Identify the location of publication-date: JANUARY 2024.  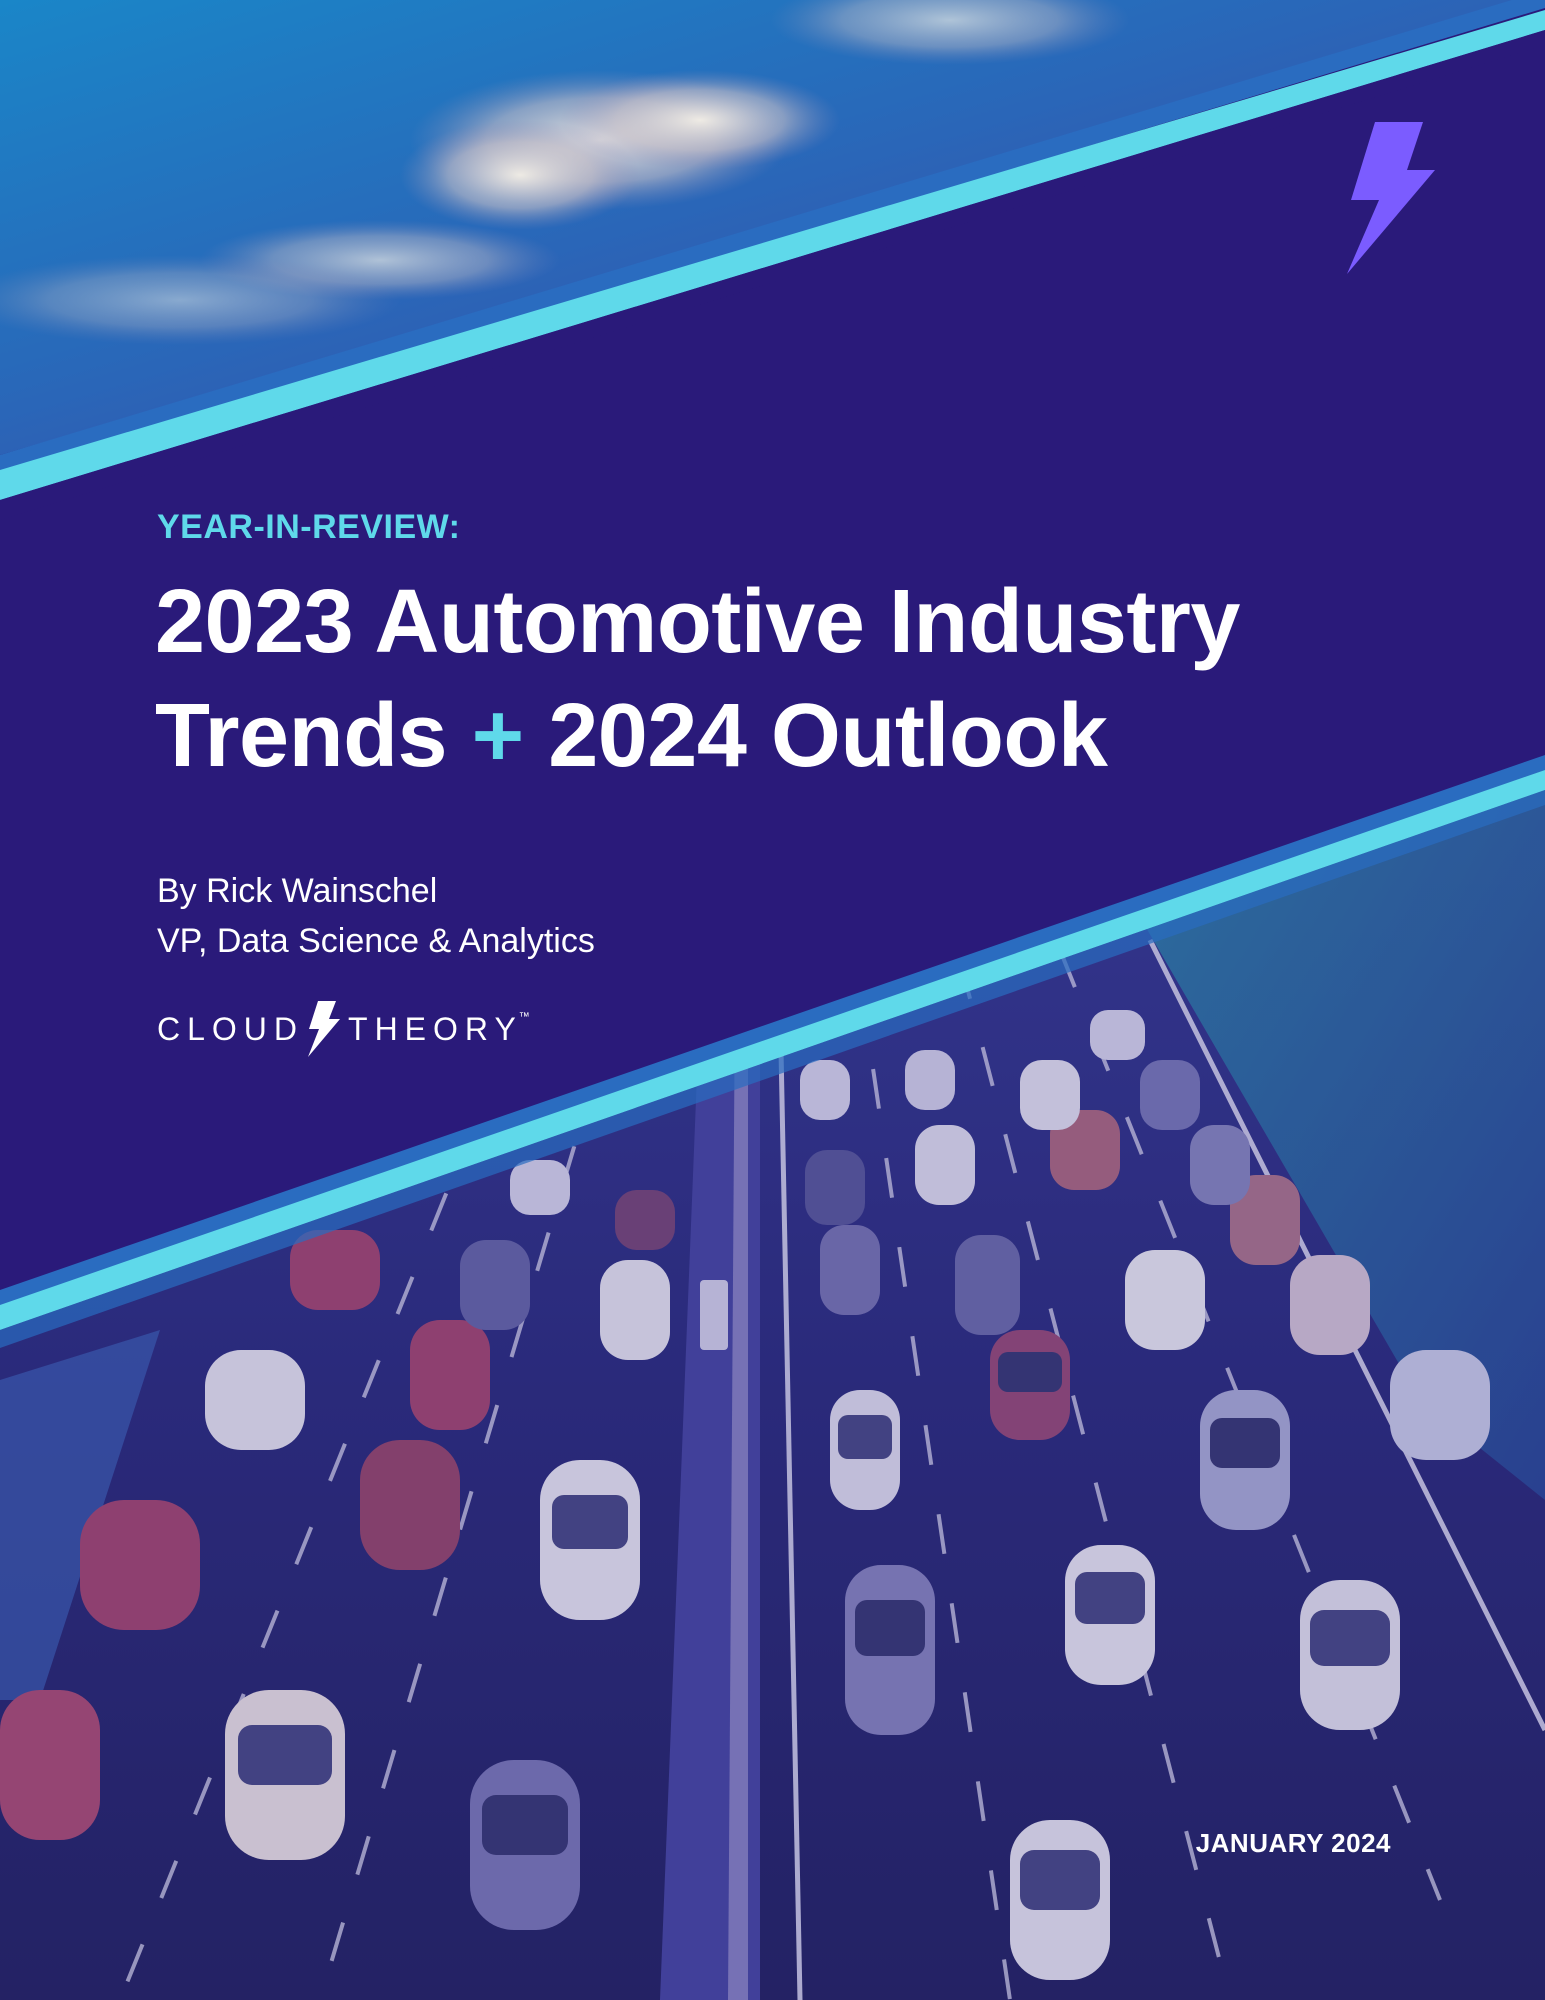
(1293, 1843).